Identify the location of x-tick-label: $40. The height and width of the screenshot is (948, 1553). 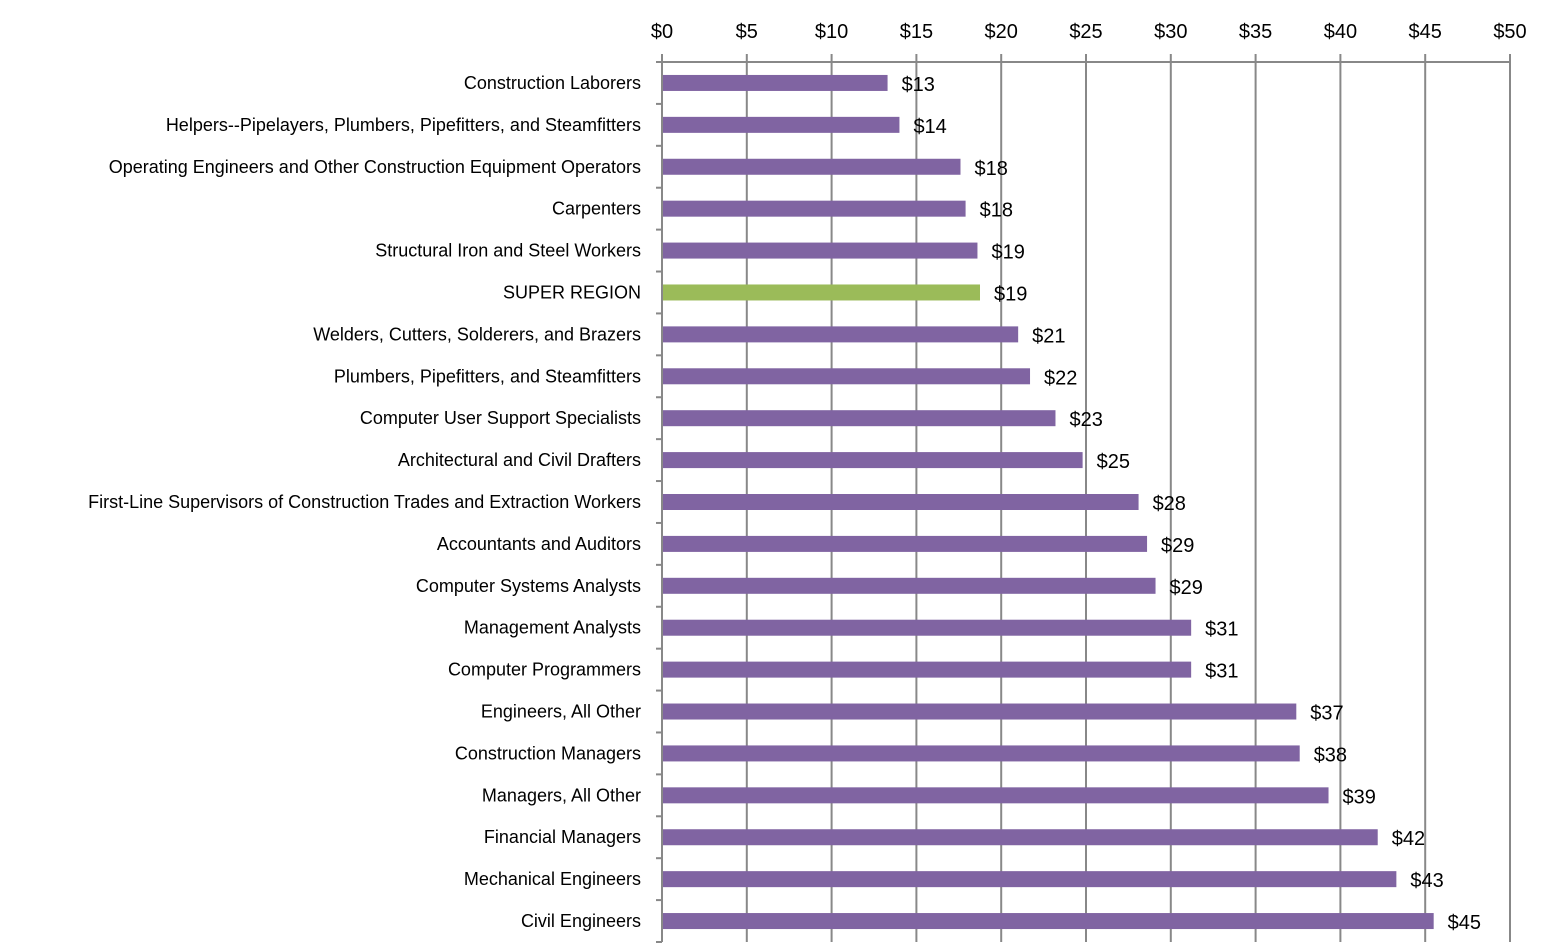
(1340, 32).